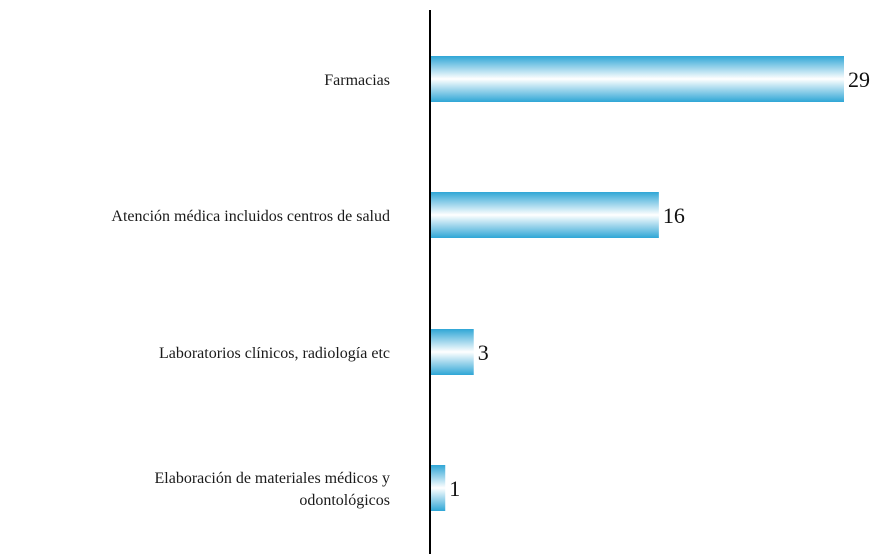  I want to click on category-label-0: Farmacias, so click(357, 80).